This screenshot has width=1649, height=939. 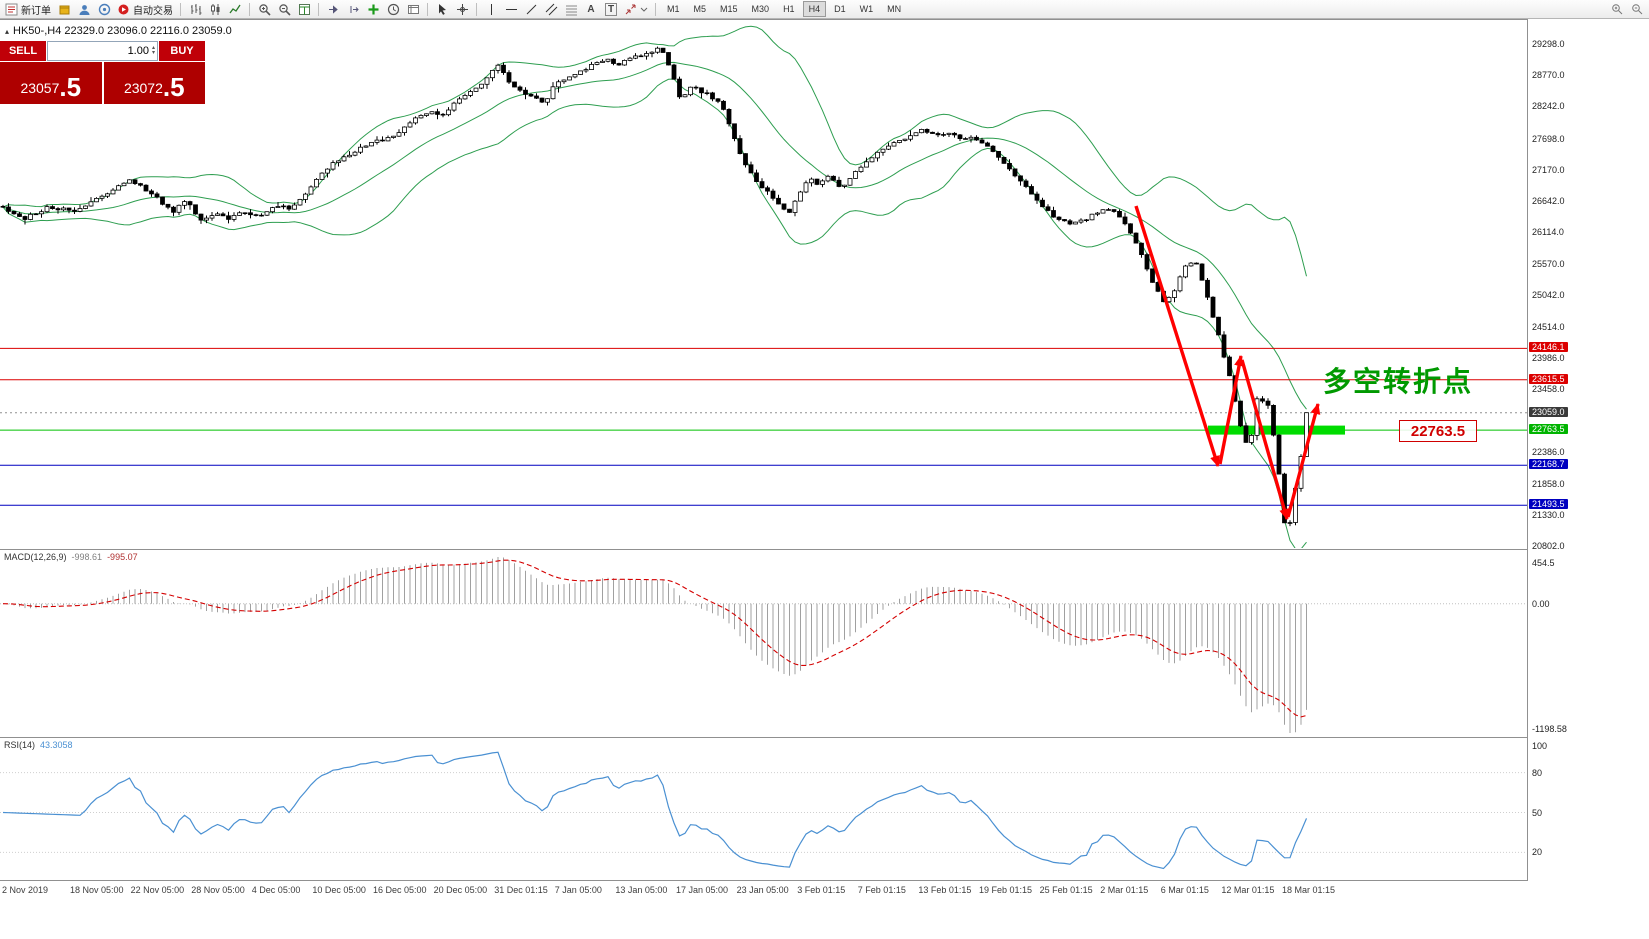 I want to click on sell-price-button: 23057 .5, so click(x=51, y=83).